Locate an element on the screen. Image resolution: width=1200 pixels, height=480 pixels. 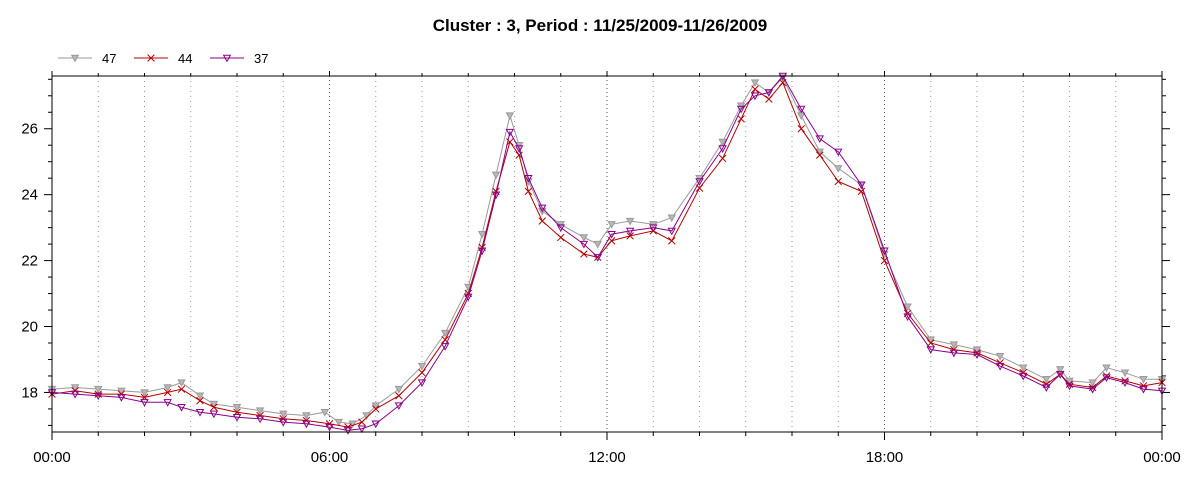
legend-item-37: 37 is located at coordinates (239, 58).